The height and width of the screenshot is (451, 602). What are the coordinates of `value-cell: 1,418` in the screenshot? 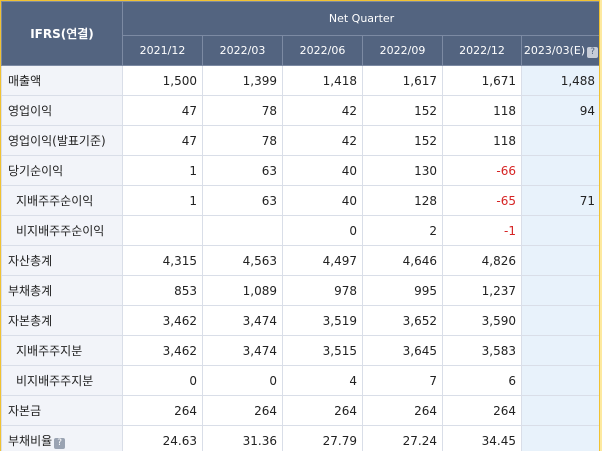 It's located at (322, 80).